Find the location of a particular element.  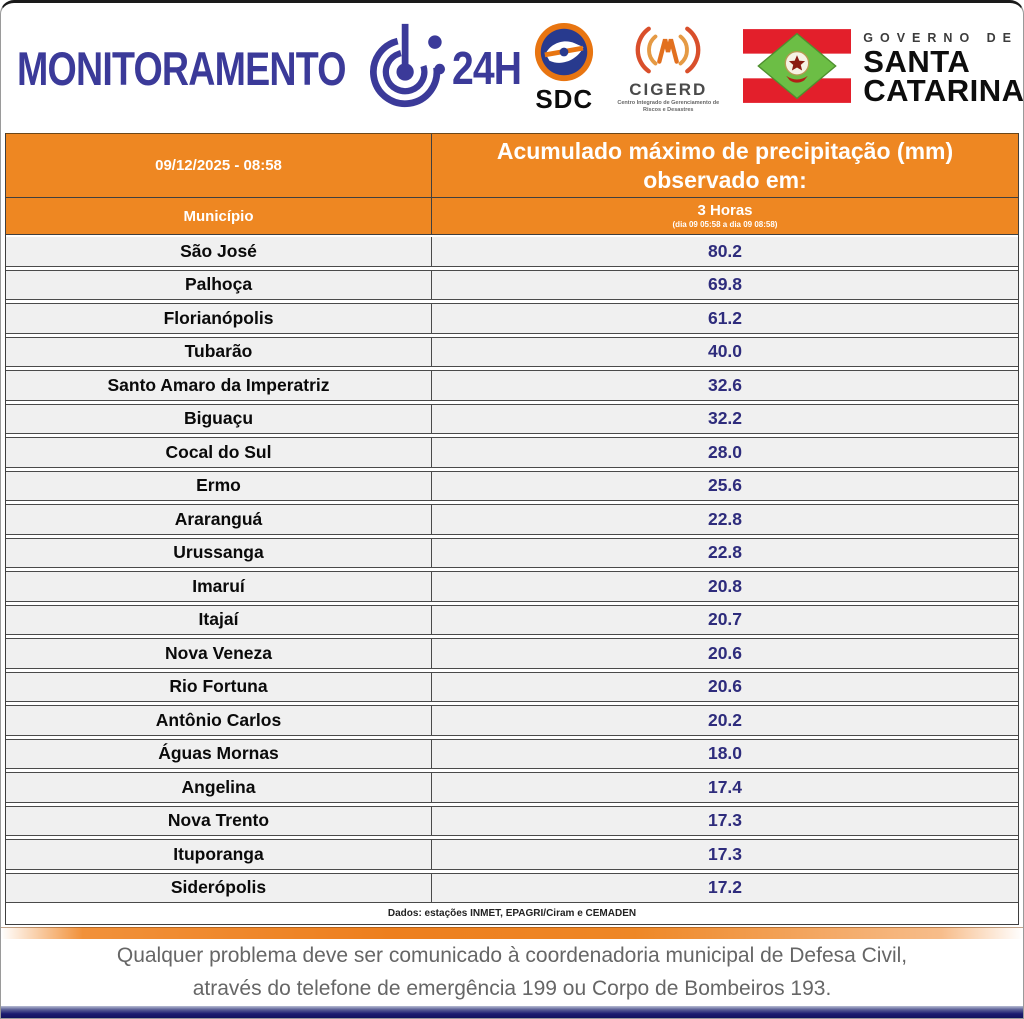

governo-text: GOVERNO DE SANTA CATARINA is located at coordinates (943, 69).